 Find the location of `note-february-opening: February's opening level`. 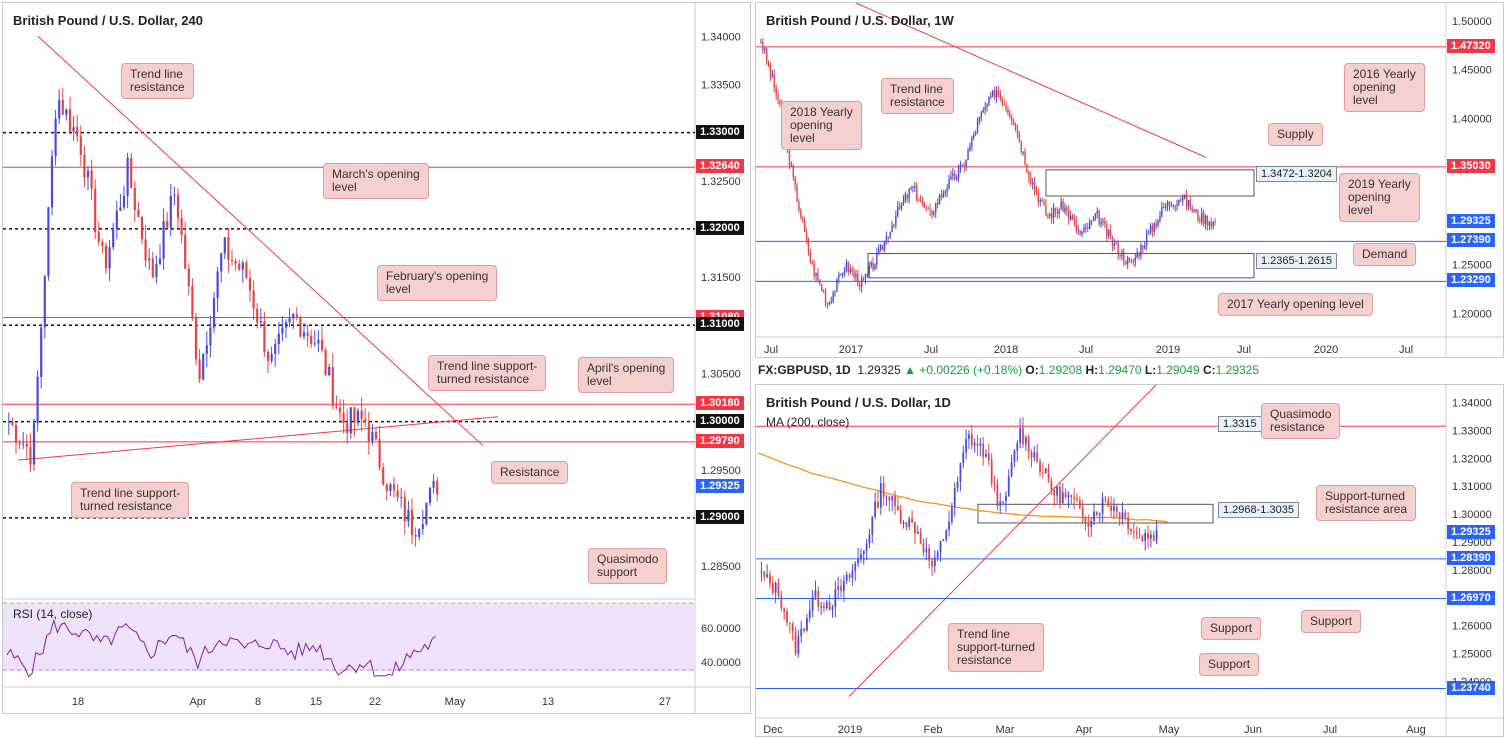

note-february-opening: February's opening level is located at coordinates (437, 283).